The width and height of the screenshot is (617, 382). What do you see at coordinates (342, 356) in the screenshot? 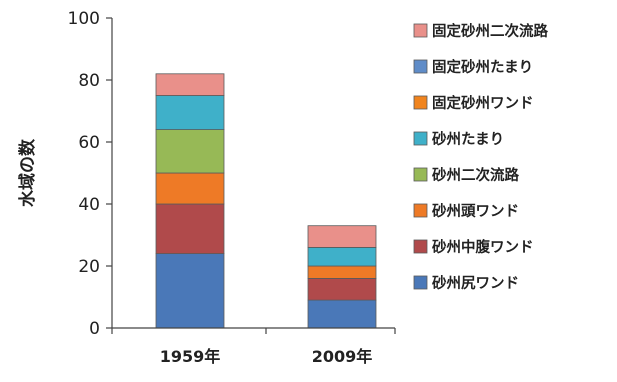
I see `x-category-label: 2009年` at bounding box center [342, 356].